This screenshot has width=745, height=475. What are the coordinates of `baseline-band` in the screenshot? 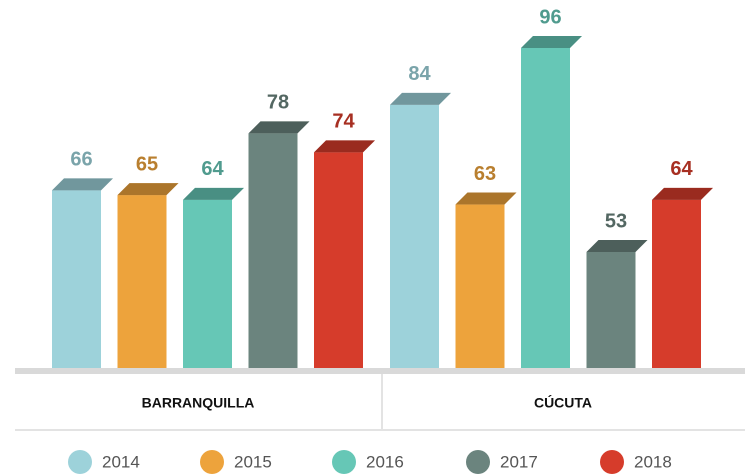 It's located at (380, 371).